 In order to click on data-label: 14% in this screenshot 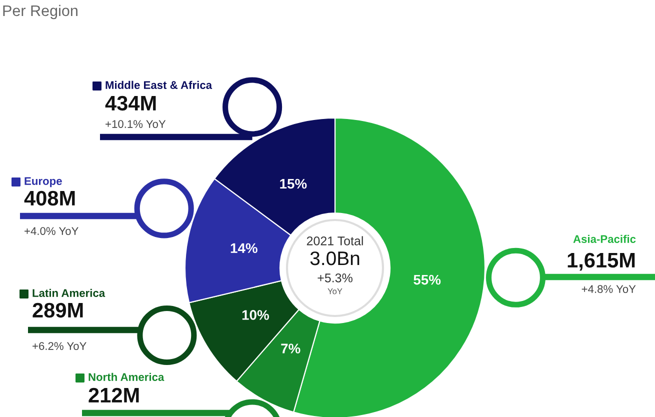, I will do `click(244, 248)`.